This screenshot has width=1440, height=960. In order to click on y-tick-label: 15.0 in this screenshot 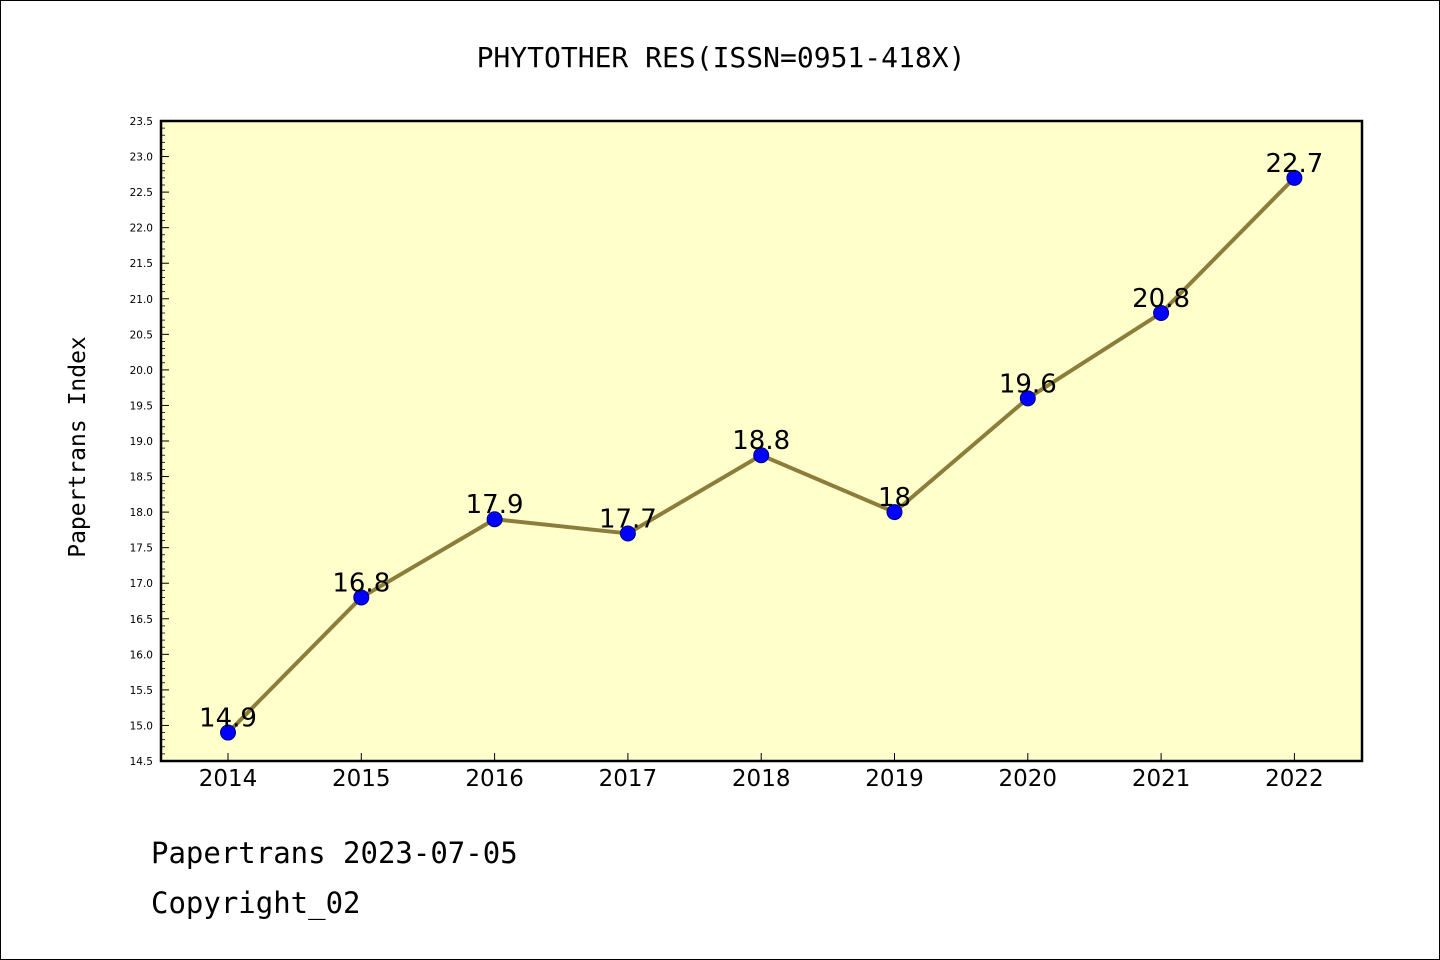, I will do `click(141, 726)`.